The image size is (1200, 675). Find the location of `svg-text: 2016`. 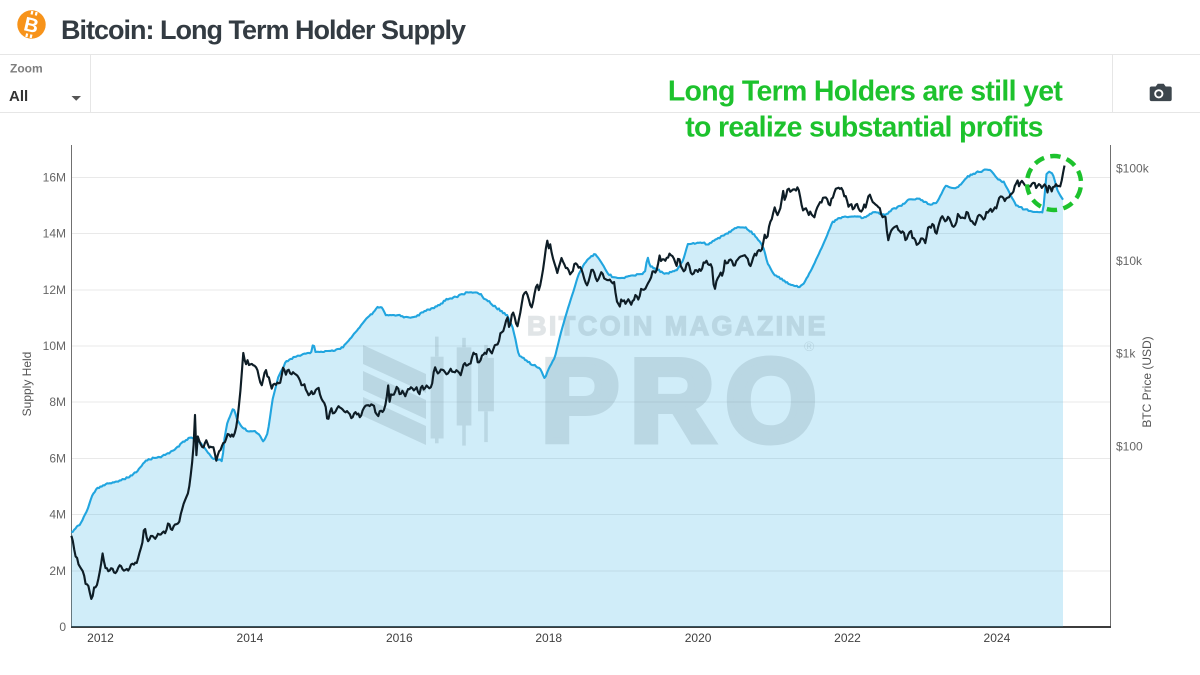

svg-text: 2016 is located at coordinates (399, 638).